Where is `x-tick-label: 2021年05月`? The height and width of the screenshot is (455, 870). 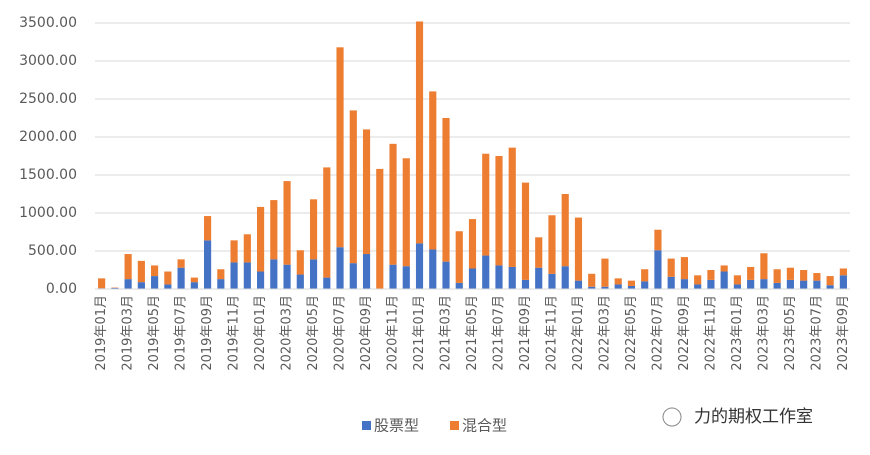 x-tick-label: 2021年05月 is located at coordinates (472, 333).